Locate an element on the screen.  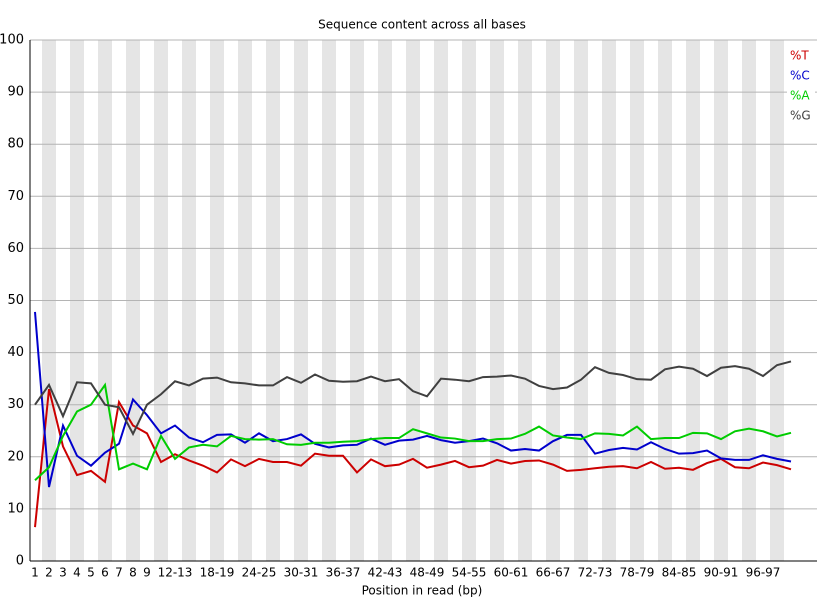
chart-title: Sequence content across all bases is located at coordinates (422, 25).